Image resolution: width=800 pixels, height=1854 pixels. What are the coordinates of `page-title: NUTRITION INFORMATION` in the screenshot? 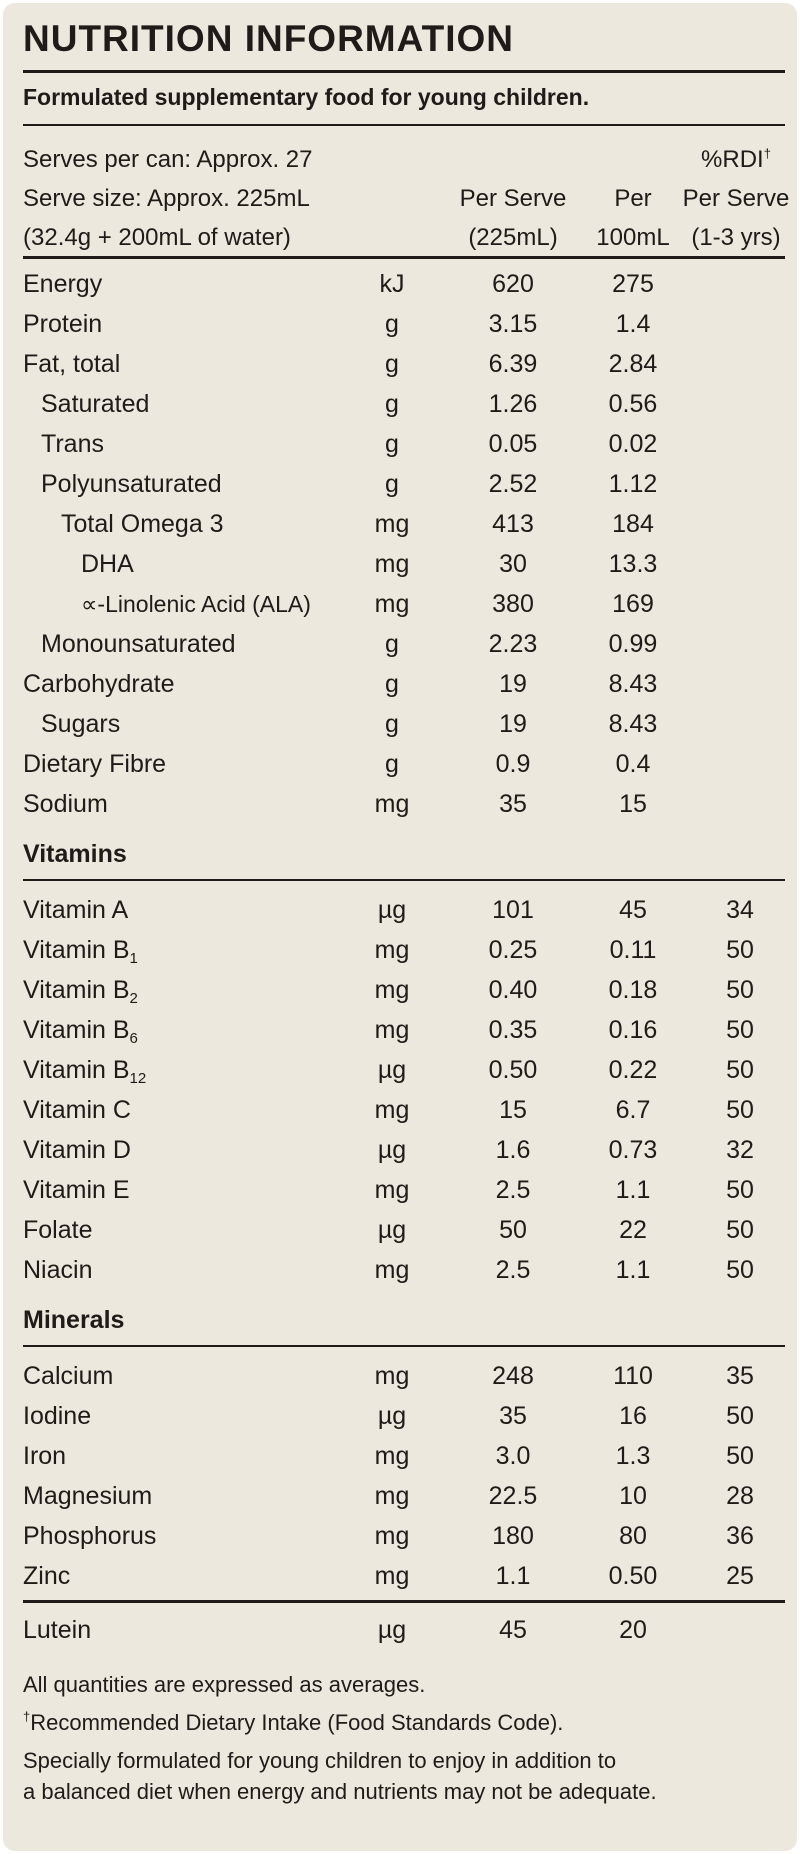 It's located at (268, 38).